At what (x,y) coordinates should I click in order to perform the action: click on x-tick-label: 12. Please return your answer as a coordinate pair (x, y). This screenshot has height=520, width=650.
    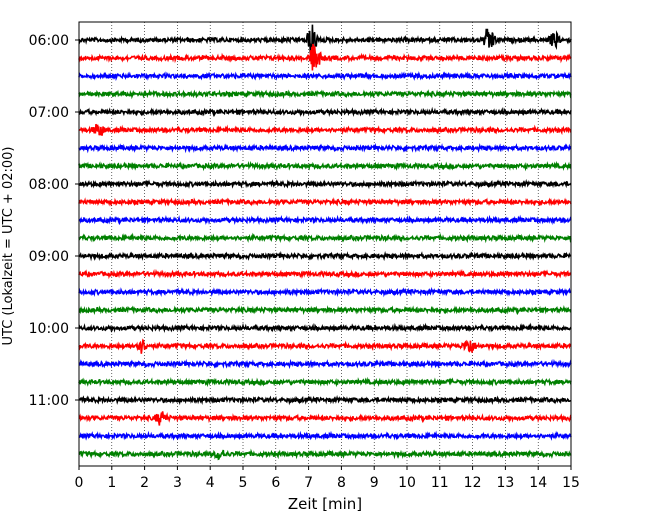
    Looking at the image, I should click on (473, 483).